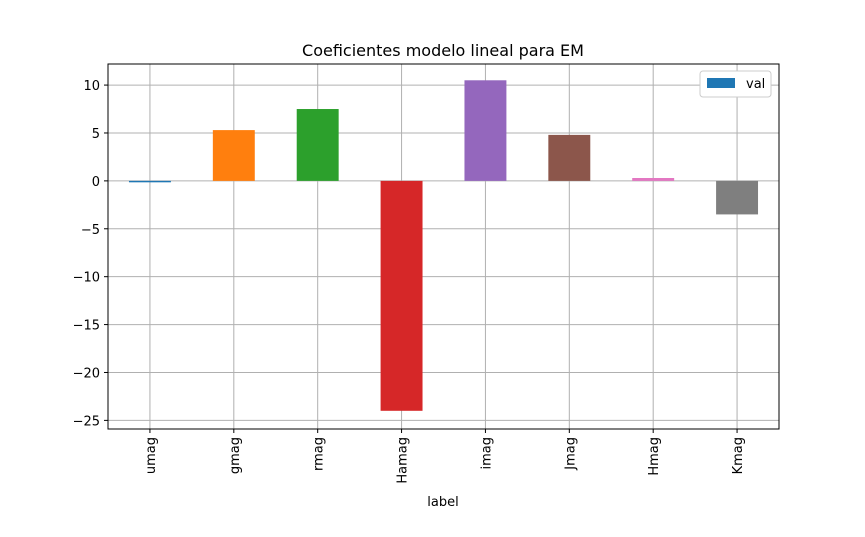 Image resolution: width=865 pixels, height=537 pixels. Describe the element at coordinates (721, 83) in the screenshot. I see `legend-swatch` at that location.